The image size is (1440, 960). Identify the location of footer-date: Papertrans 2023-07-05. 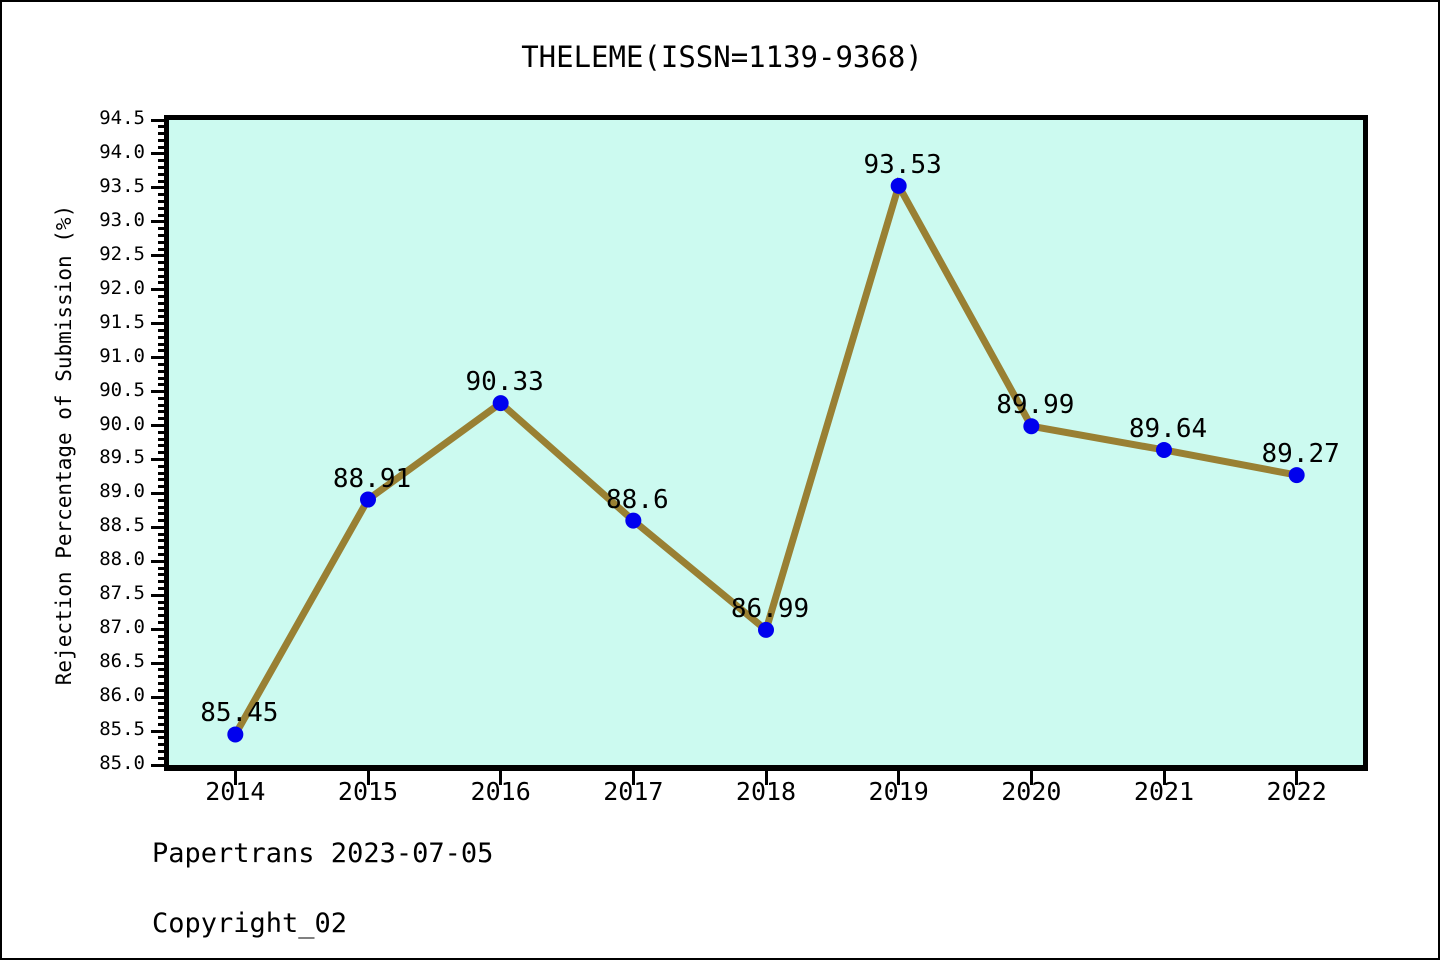
(323, 853).